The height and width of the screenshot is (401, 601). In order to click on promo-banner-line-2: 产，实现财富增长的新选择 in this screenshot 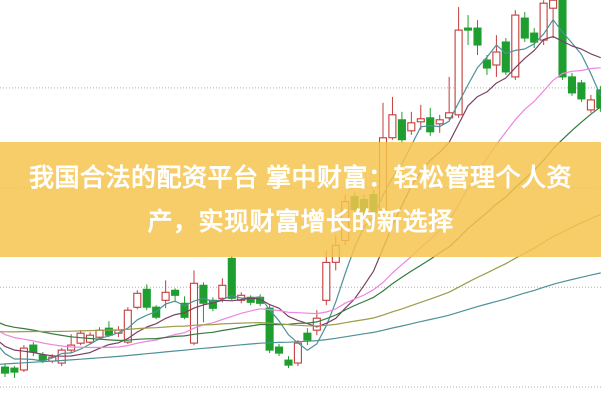, I will do `click(300, 221)`.